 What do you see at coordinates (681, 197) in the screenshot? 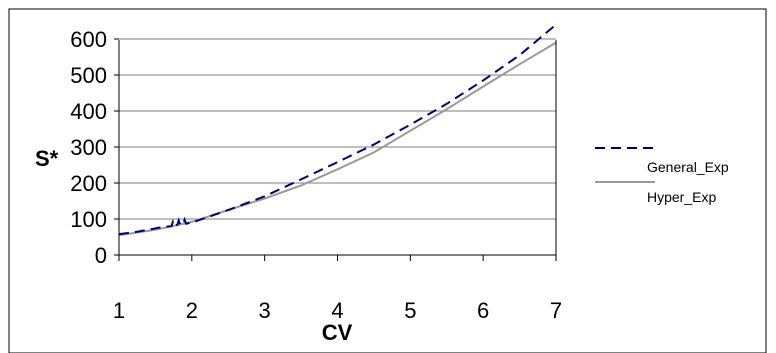
I see `legend-label-hyper-exp: Hyper_Exp` at bounding box center [681, 197].